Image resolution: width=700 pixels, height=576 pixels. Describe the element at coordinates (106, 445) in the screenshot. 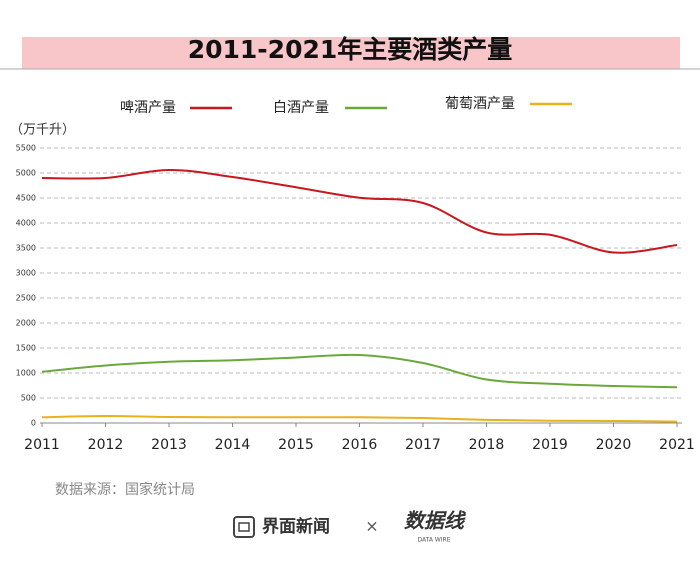

I see `x-tick-label: 2012` at that location.